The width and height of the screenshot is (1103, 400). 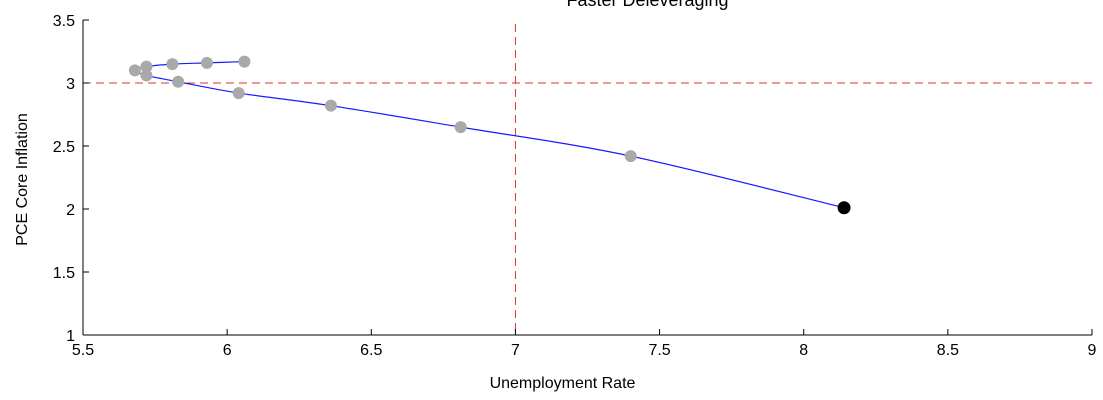 What do you see at coordinates (1092, 350) in the screenshot?
I see `x-tick-label: 9` at bounding box center [1092, 350].